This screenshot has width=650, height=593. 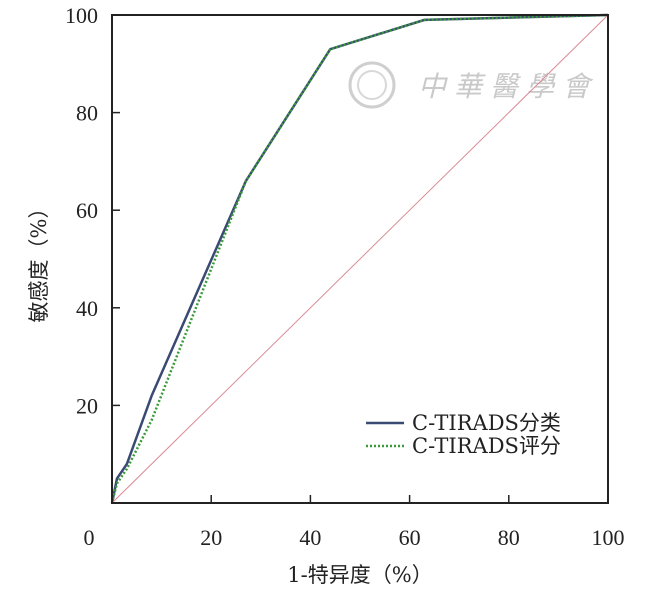 I want to click on y-axis: 20 40 60 80 100, so click(x=92, y=210).